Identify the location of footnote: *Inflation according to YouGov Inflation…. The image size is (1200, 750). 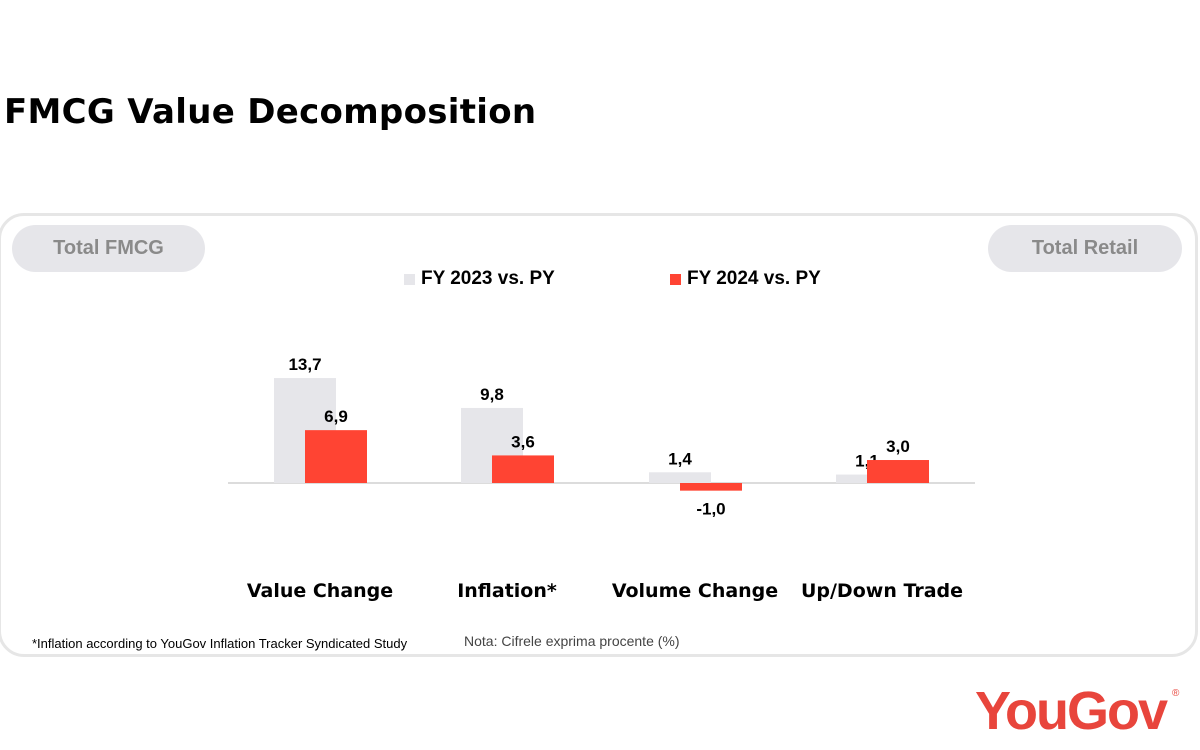
(220, 643).